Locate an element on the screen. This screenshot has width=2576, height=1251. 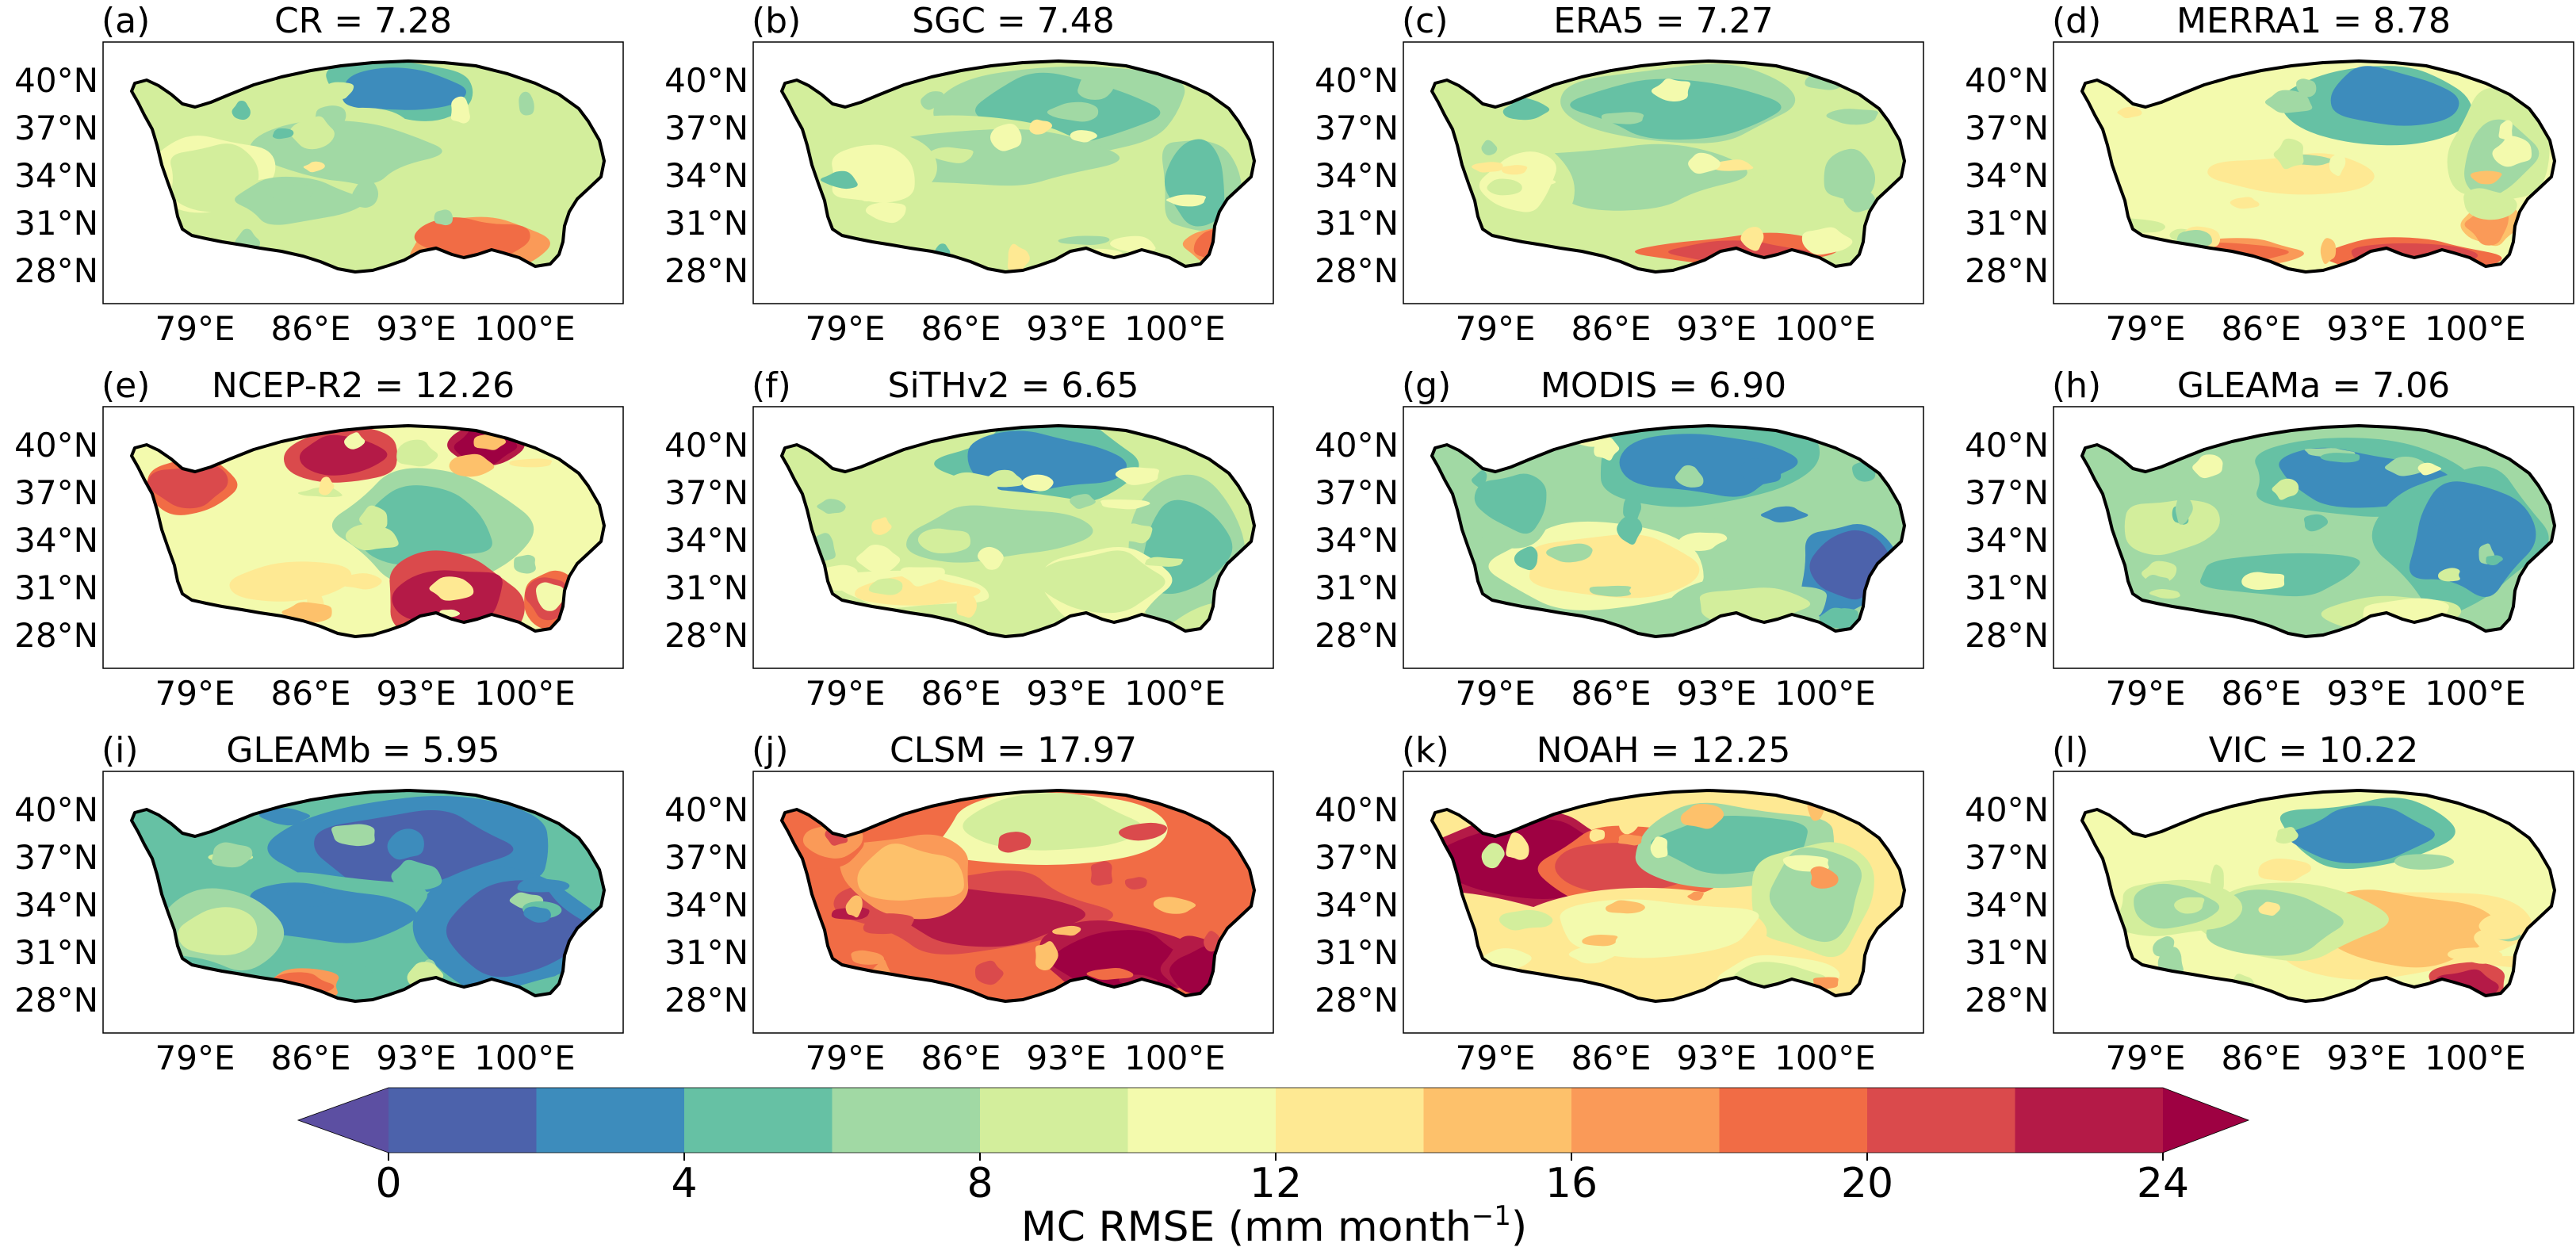
panel-letter: (j) is located at coordinates (770, 750).